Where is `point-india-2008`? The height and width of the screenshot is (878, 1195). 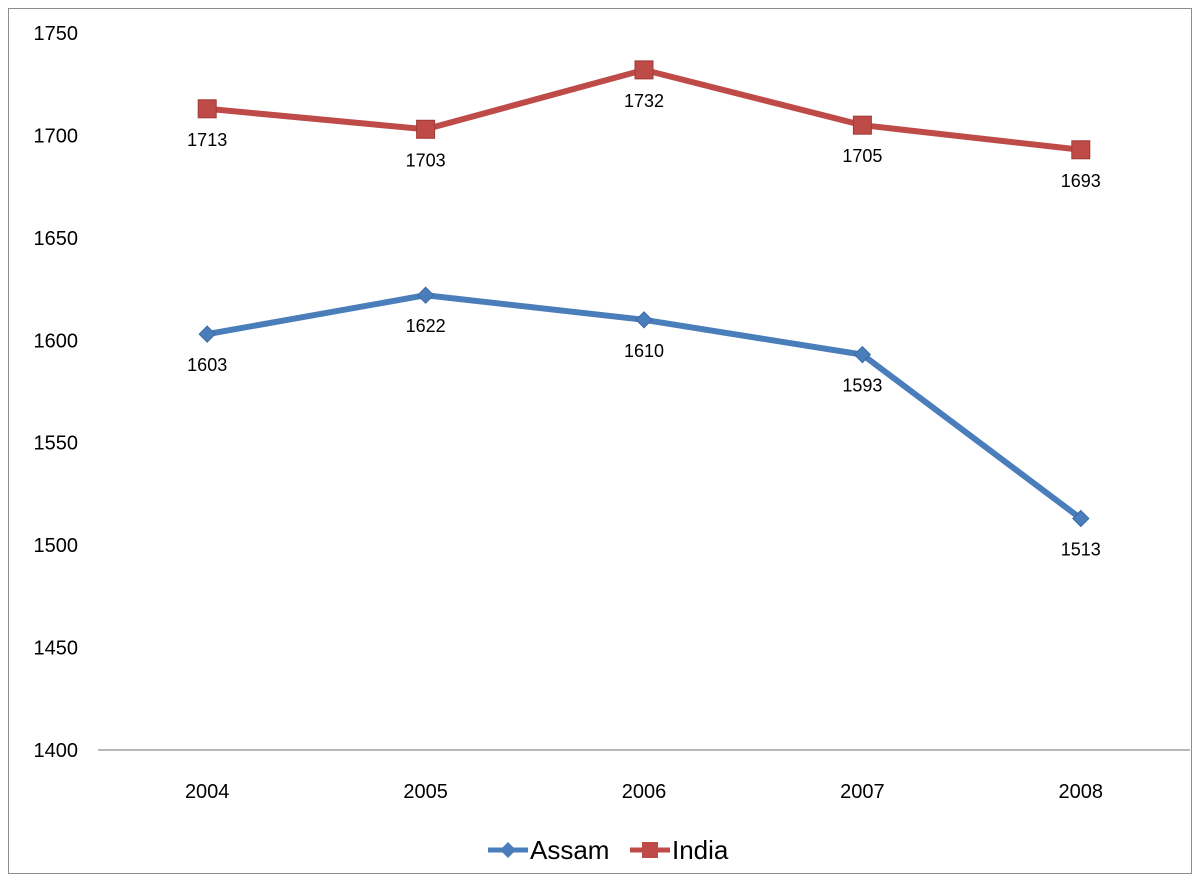
point-india-2008 is located at coordinates (1081, 150).